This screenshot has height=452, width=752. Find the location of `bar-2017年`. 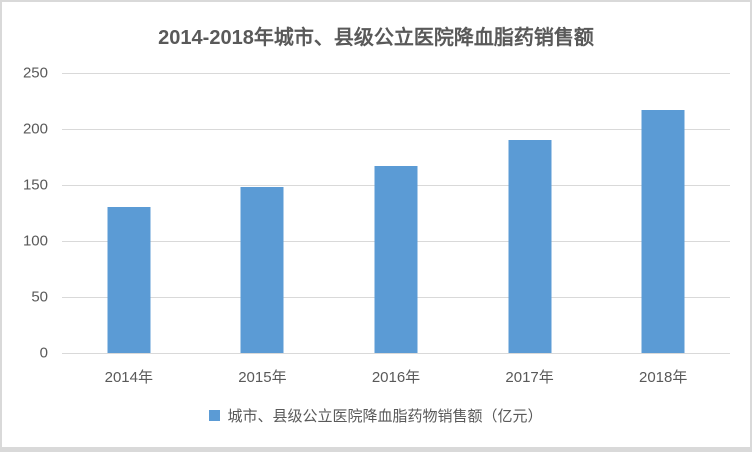

bar-2017年 is located at coordinates (530, 246).